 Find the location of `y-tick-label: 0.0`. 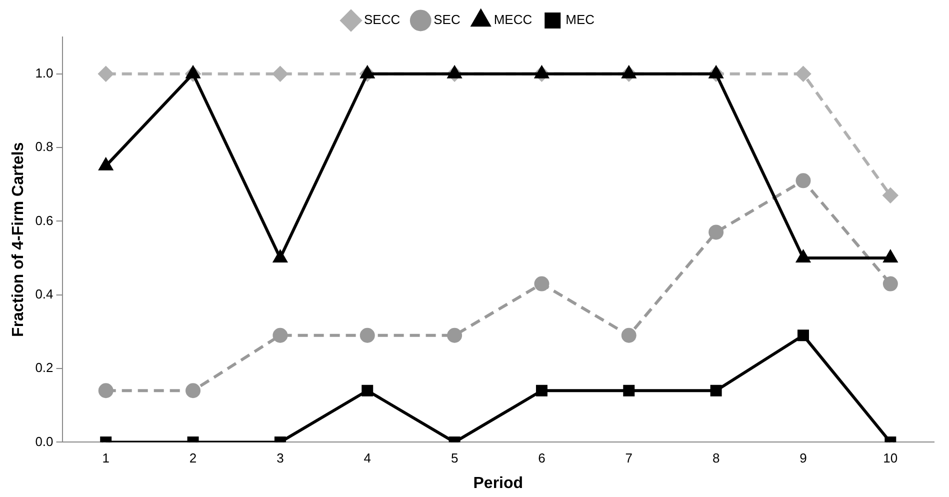

y-tick-label: 0.0 is located at coordinates (44, 441).